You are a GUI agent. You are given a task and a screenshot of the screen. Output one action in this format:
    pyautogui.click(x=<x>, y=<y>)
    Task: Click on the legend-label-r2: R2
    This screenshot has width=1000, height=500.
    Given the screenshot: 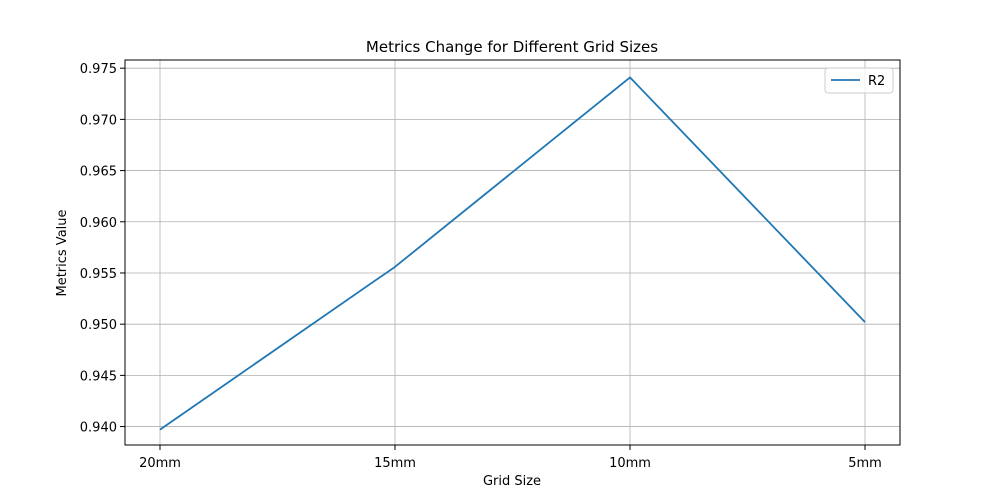 What is the action you would take?
    pyautogui.click(x=876, y=81)
    